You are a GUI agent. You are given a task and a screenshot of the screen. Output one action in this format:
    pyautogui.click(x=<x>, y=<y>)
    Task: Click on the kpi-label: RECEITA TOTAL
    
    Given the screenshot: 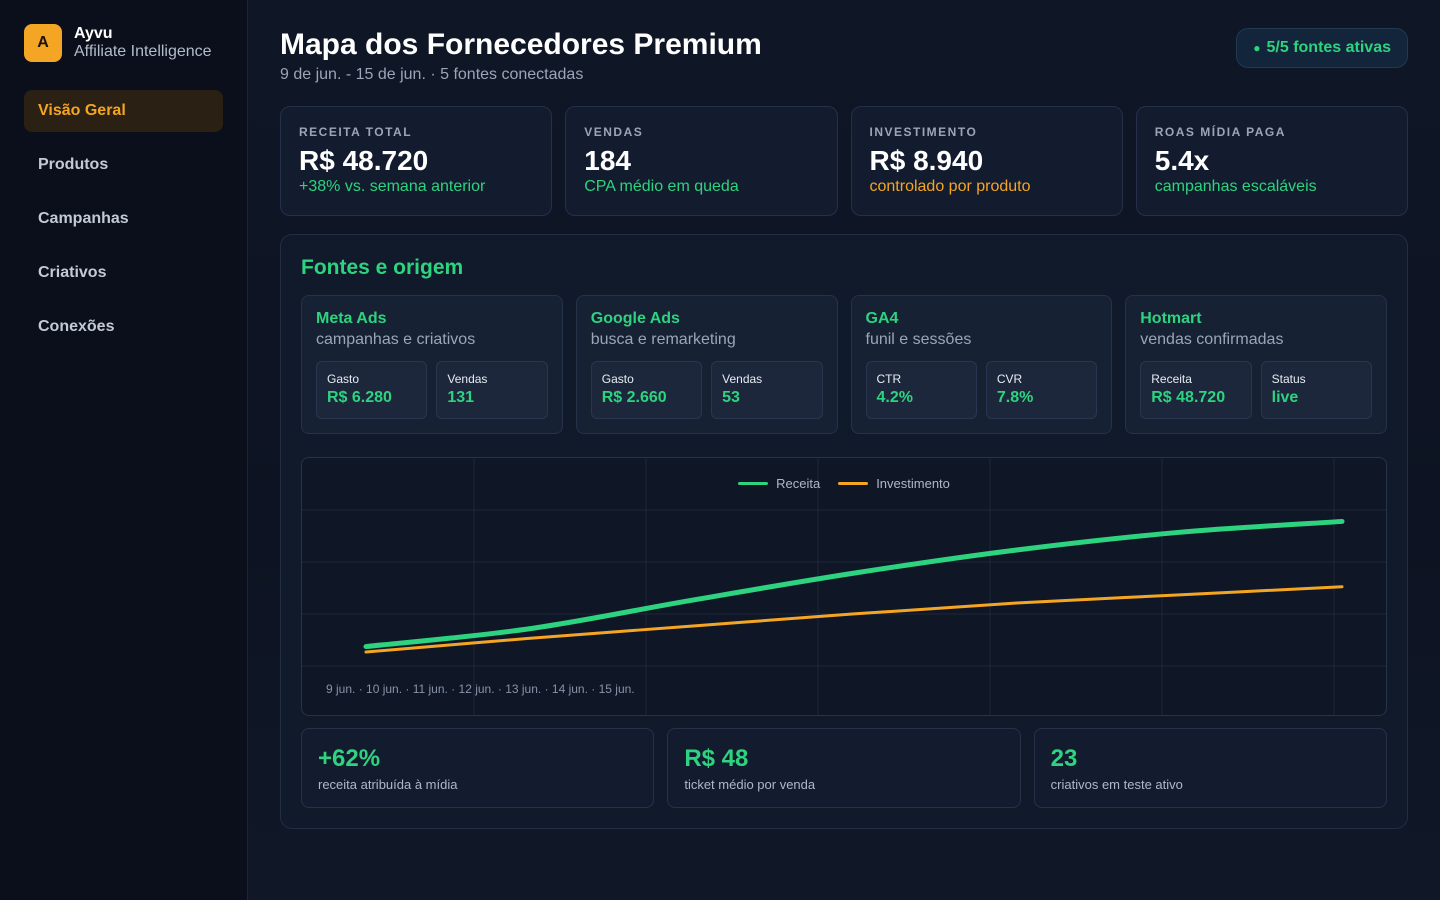 What is the action you would take?
    pyautogui.click(x=356, y=132)
    